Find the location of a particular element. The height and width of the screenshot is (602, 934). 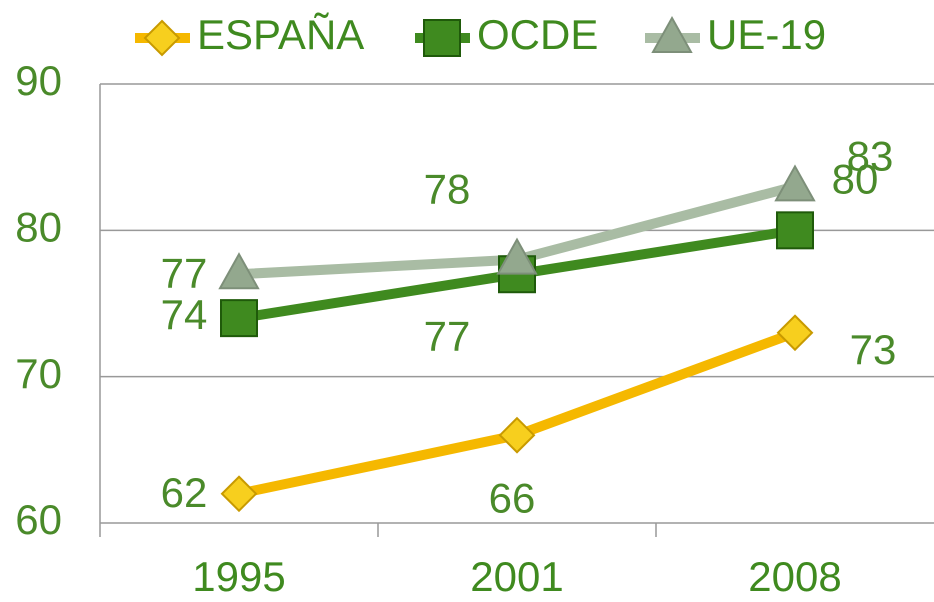

legend-label: OCDE is located at coordinates (537, 34).